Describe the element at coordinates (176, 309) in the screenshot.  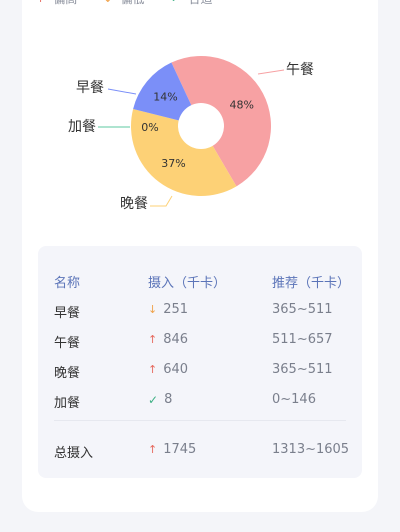
I see `intake-value: 251` at that location.